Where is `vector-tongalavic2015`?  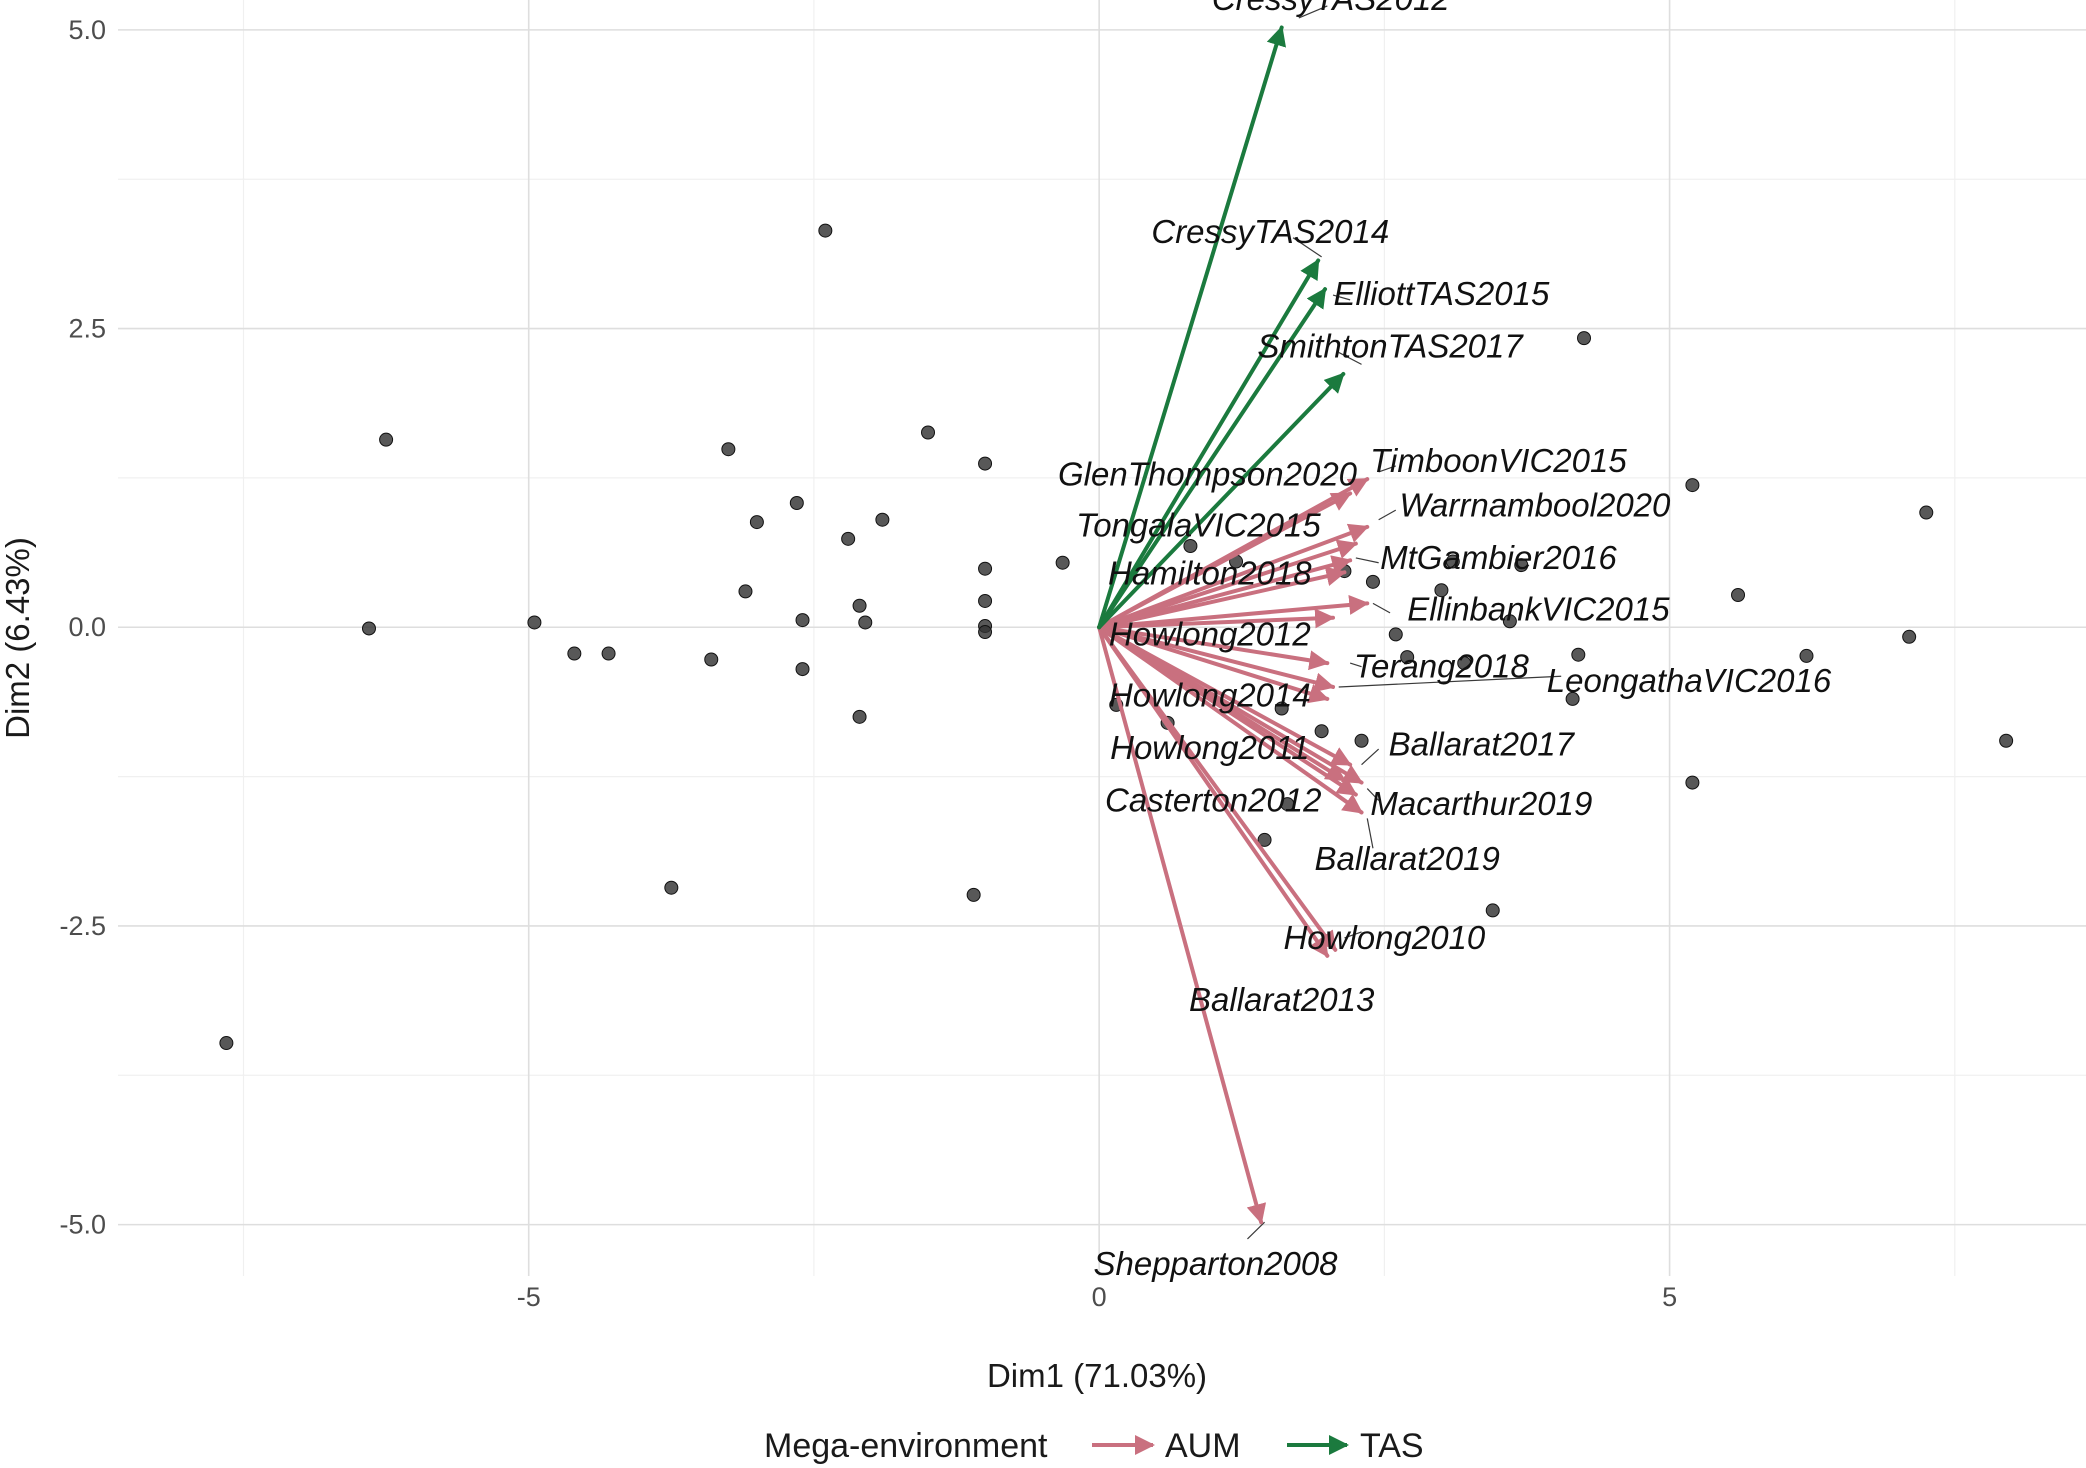
vector-tongalavic2015 is located at coordinates (1227, 584).